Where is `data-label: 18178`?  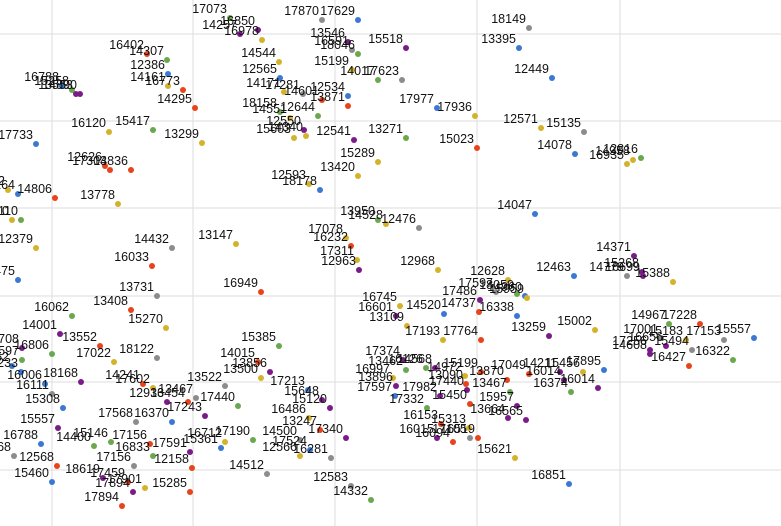
data-label: 18178 is located at coordinates (299, 181).